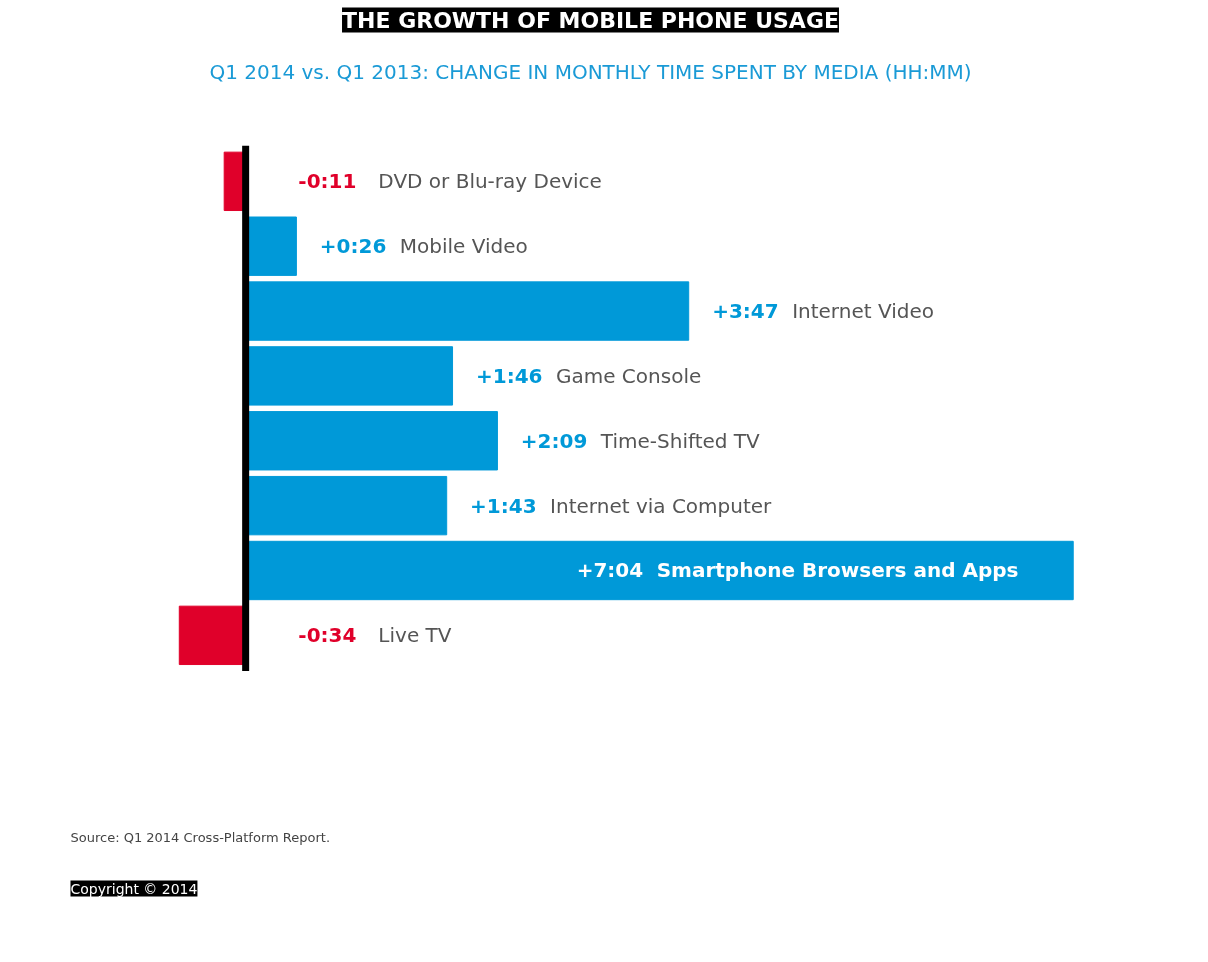  Describe the element at coordinates (509, 375) in the screenshot. I see `data-label: +1:46` at that location.